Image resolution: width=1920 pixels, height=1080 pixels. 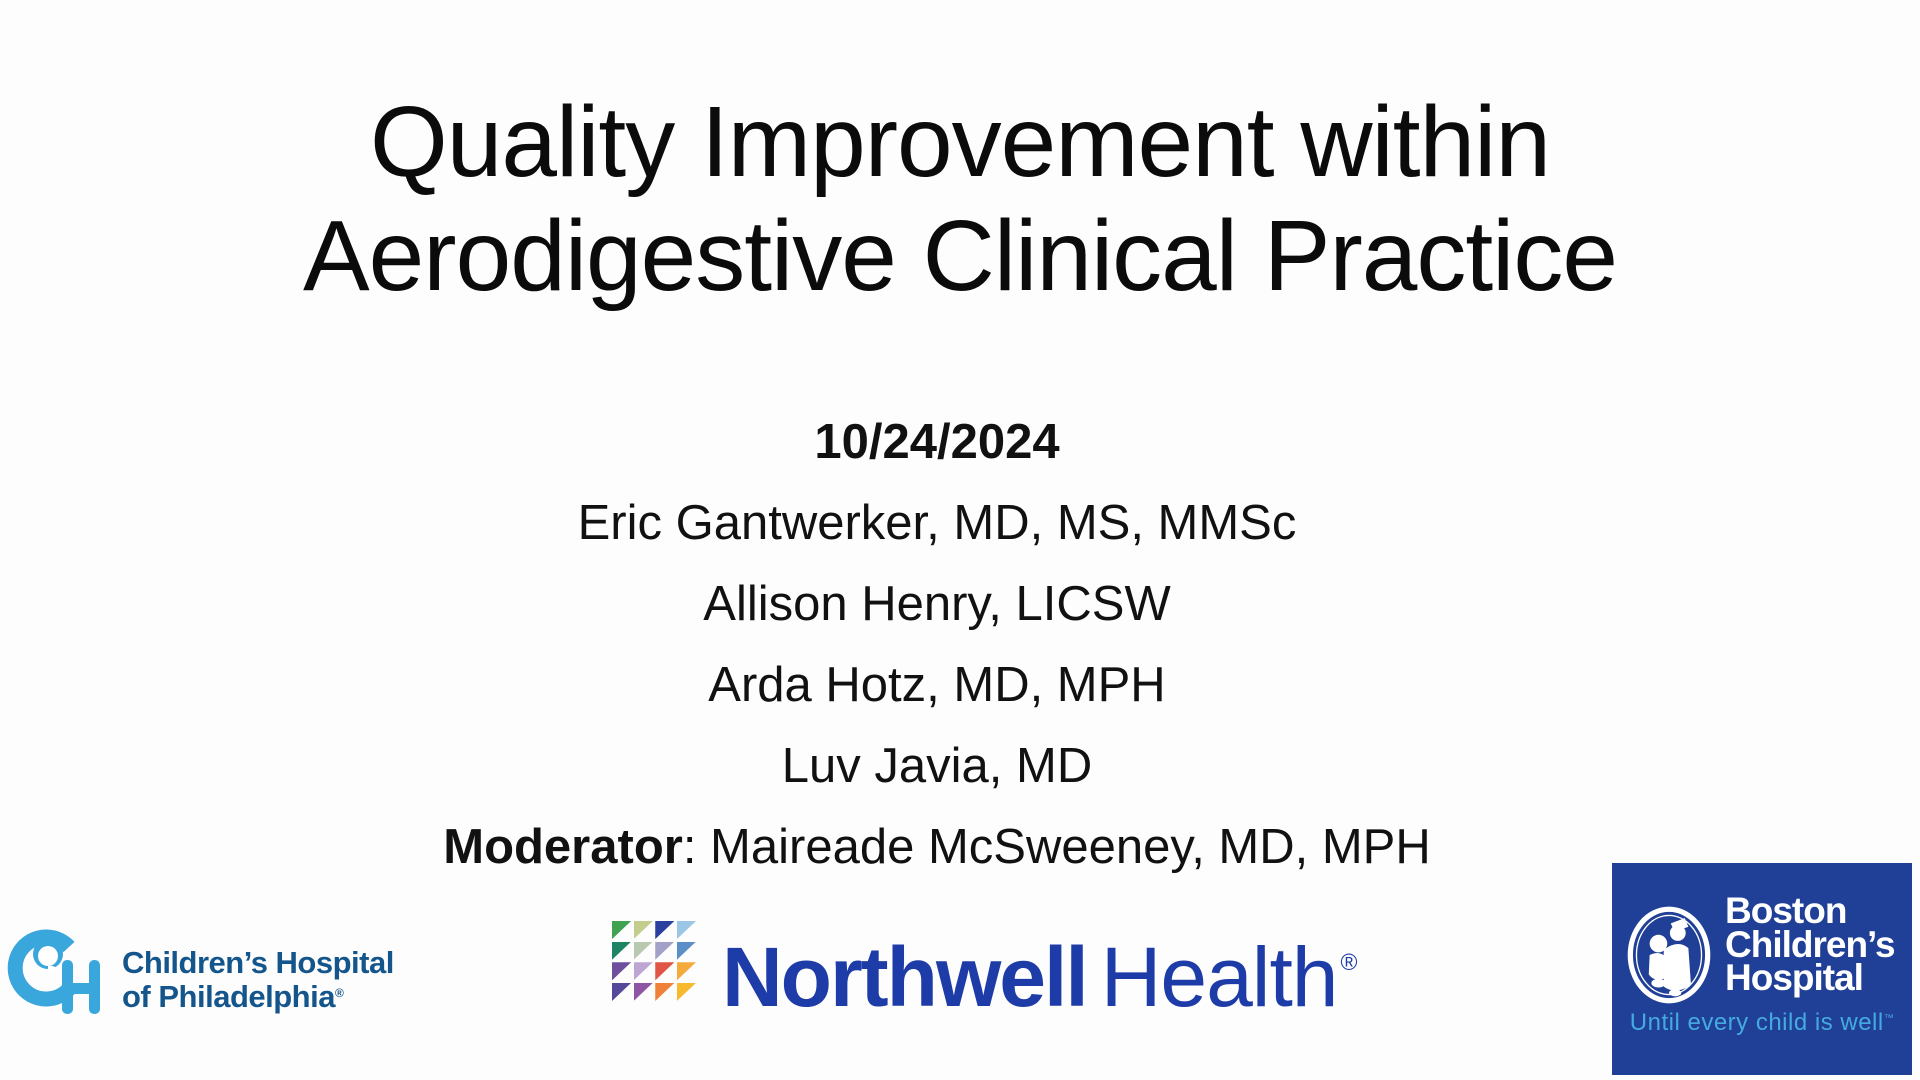 I want to click on moderator-name: : Maireade McSweeney, MD, MPH, so click(x=1056, y=847).